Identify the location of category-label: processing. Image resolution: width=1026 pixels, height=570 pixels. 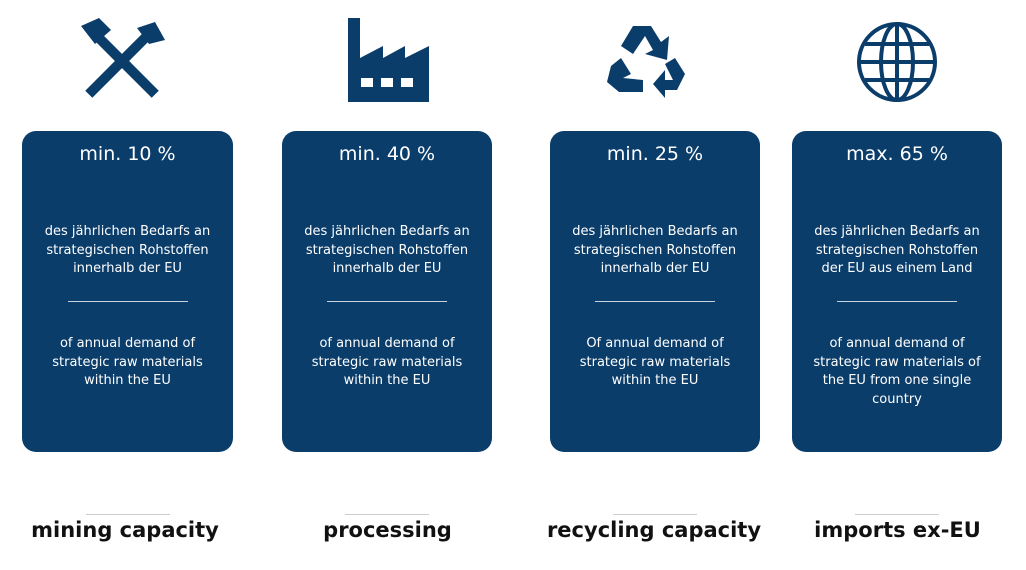
(387, 530).